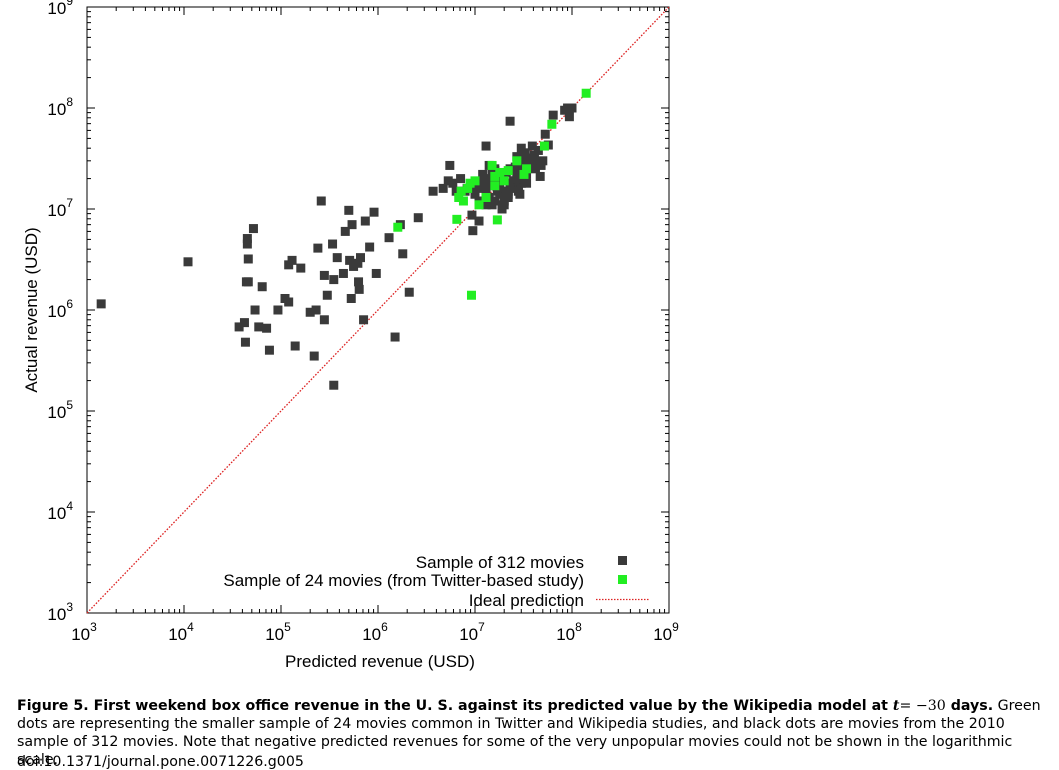  I want to click on caption-equation: = −30, so click(922, 706).